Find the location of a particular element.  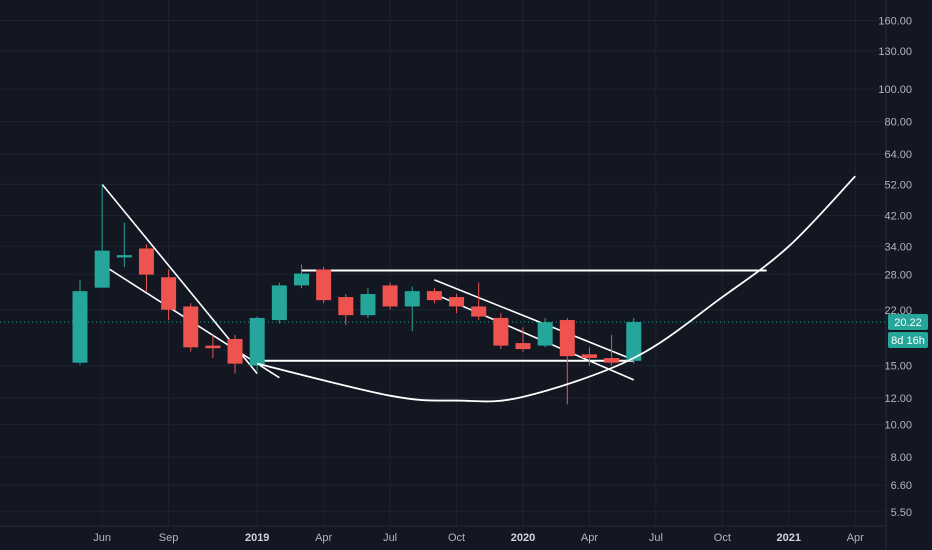

x-tick-label: Sep is located at coordinates (169, 538).